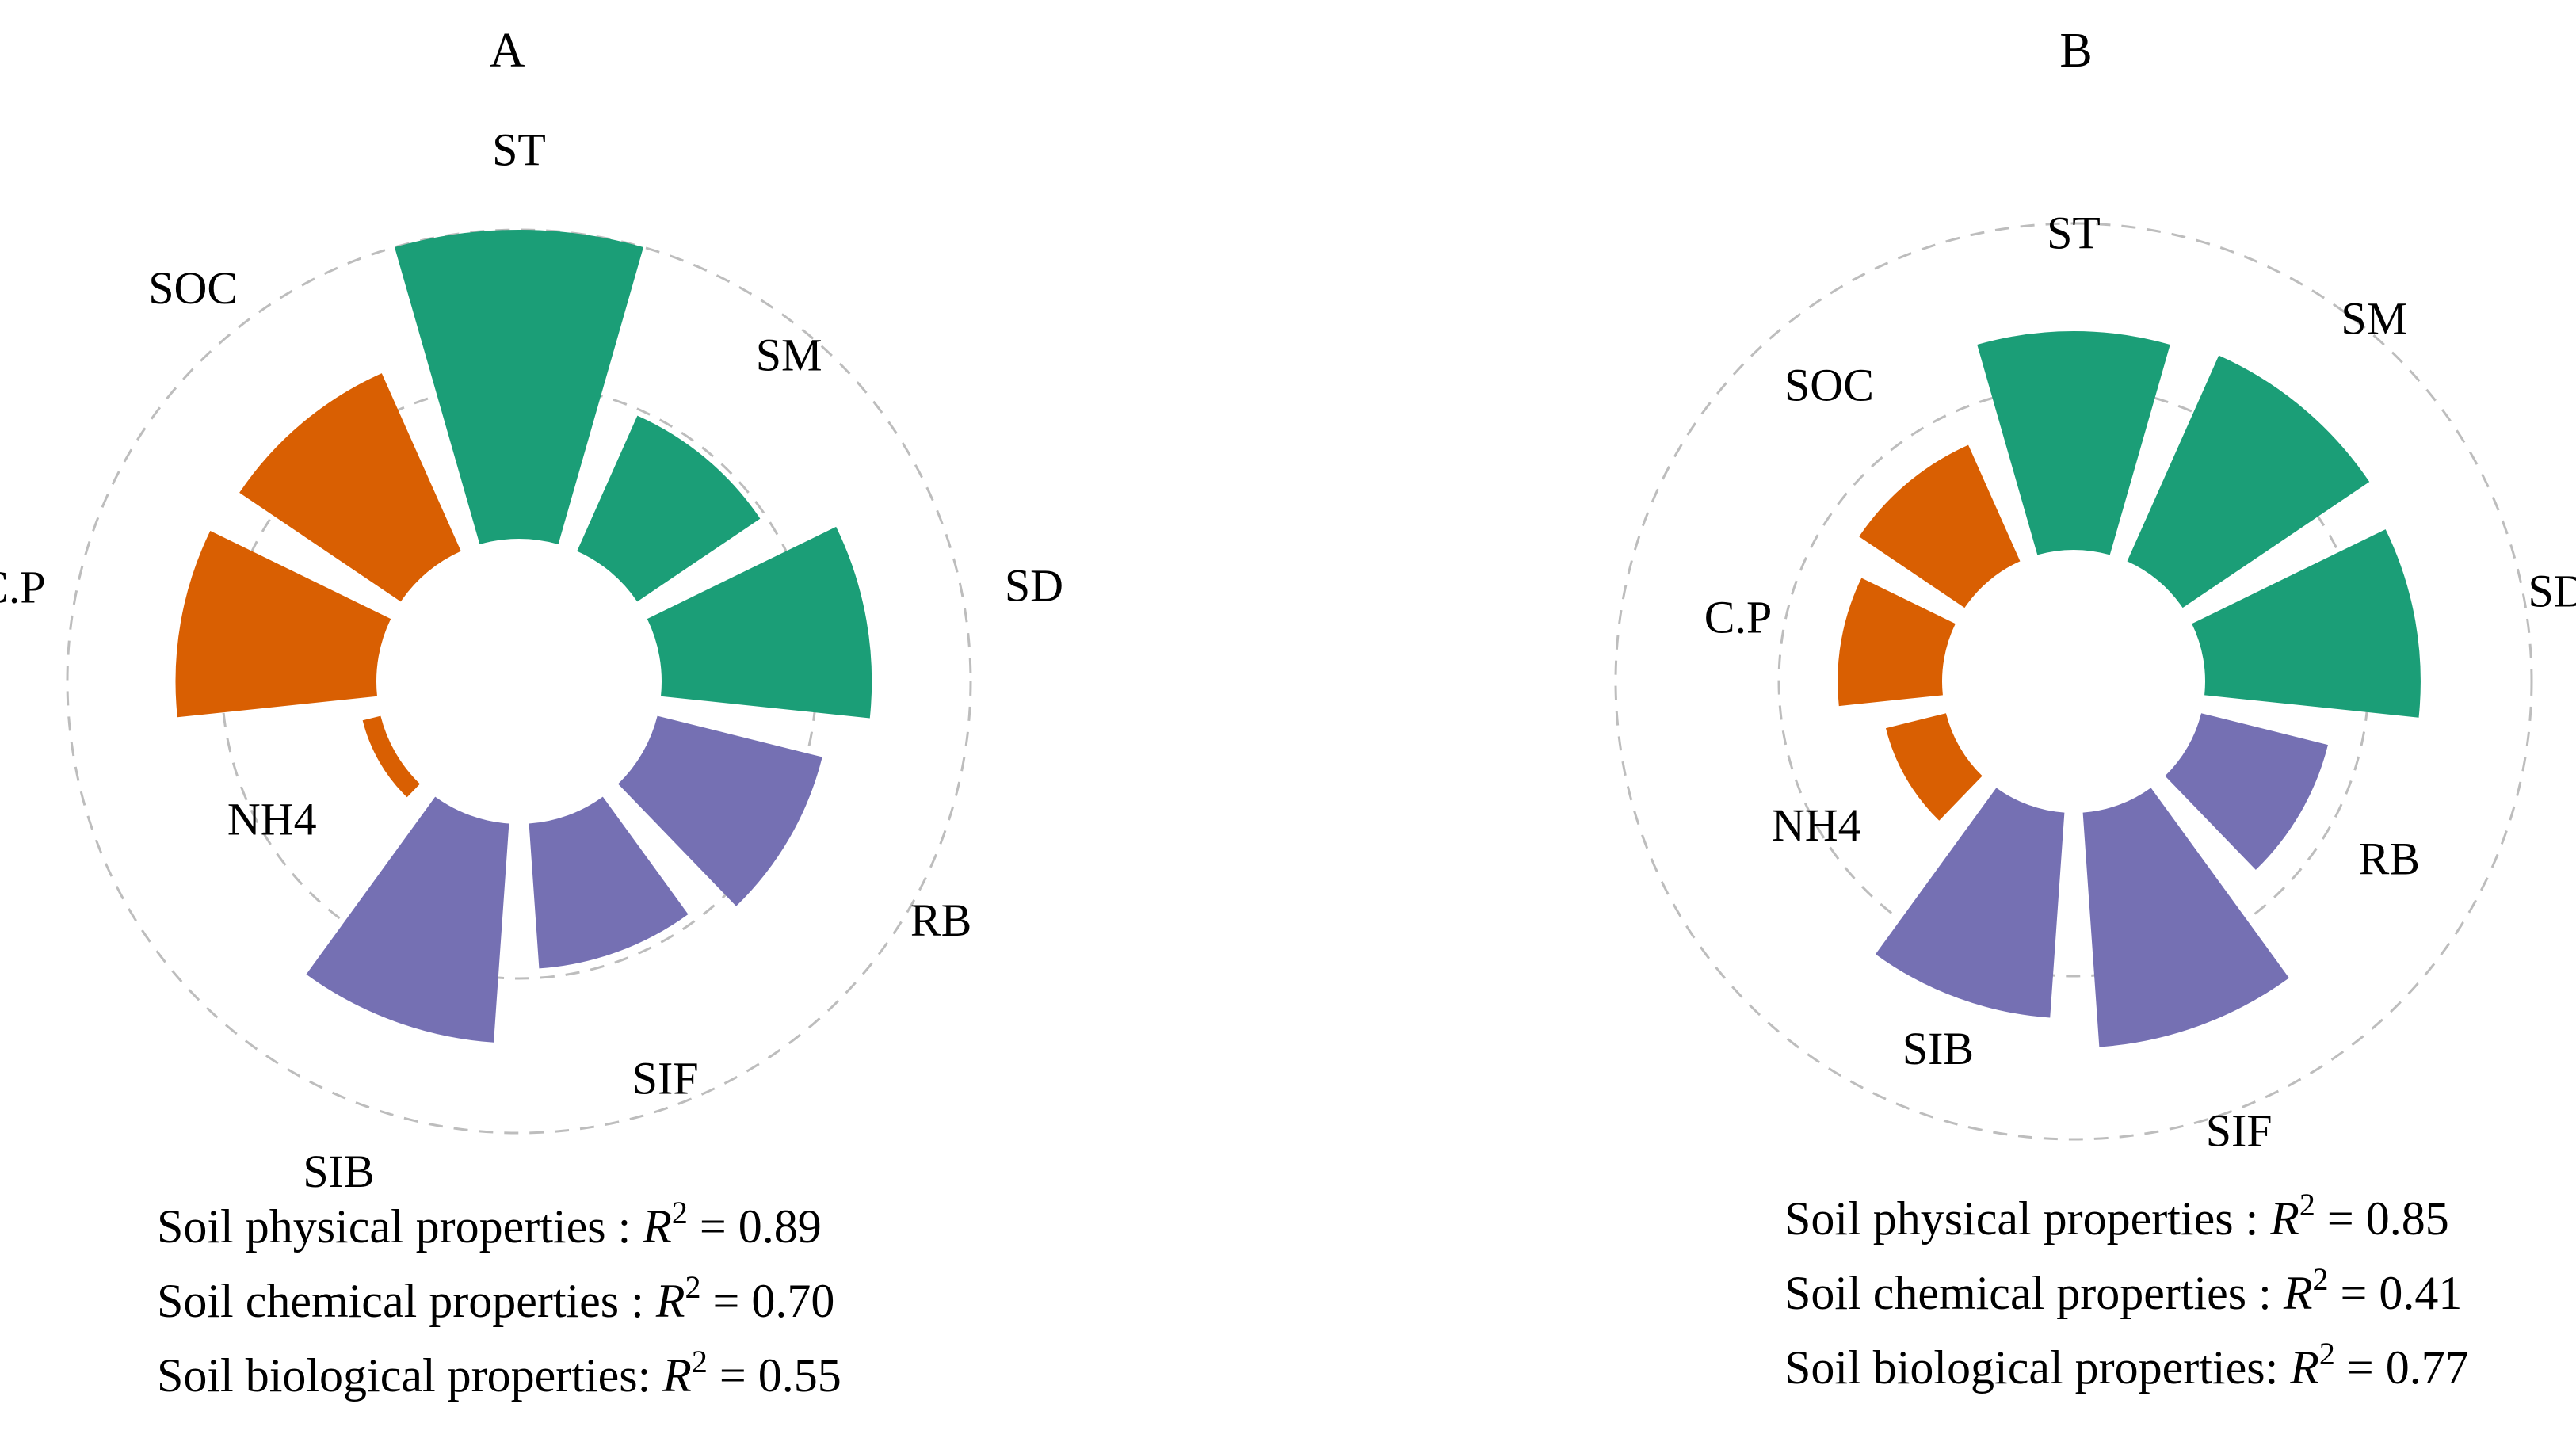 The height and width of the screenshot is (1438, 2576). What do you see at coordinates (2395, 1293) in the screenshot?
I see `r2-value: = 0.41` at bounding box center [2395, 1293].